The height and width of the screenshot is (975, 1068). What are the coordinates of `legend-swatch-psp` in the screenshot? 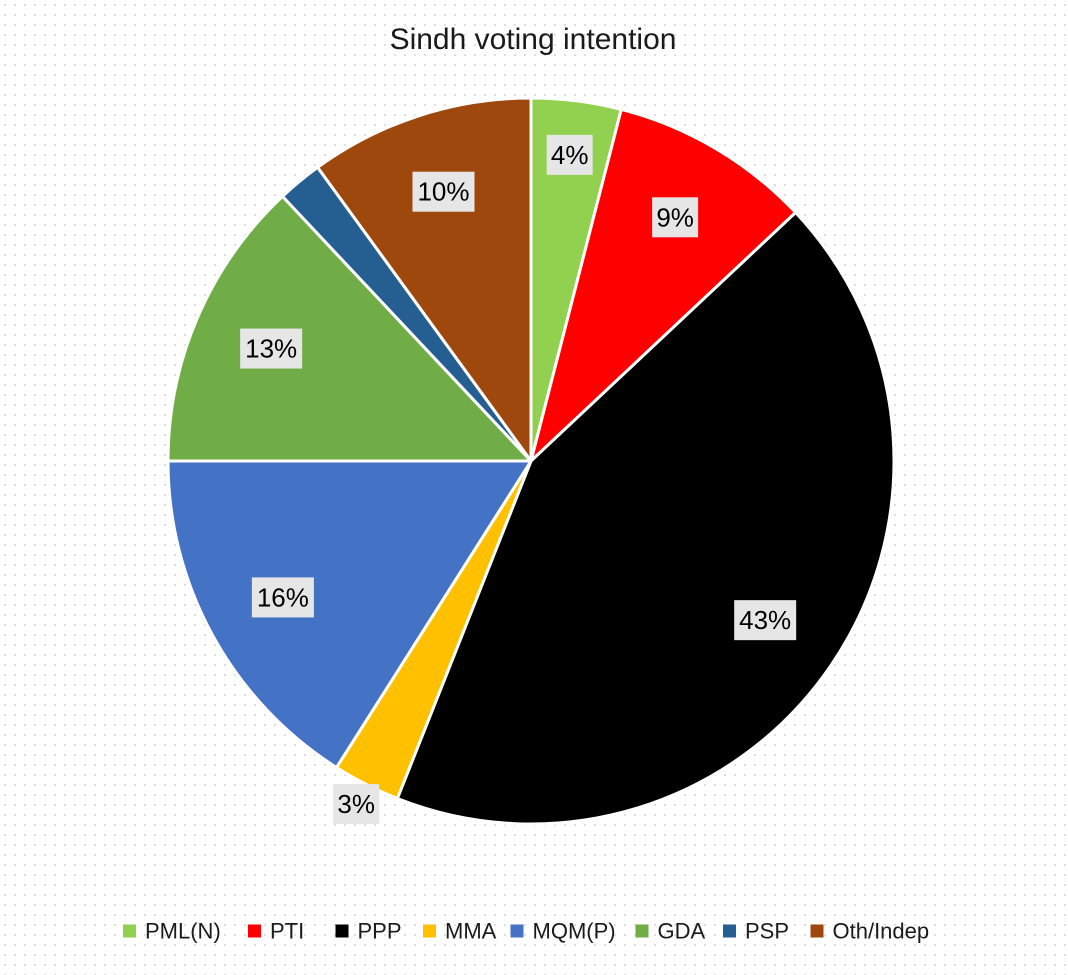 It's located at (729, 931).